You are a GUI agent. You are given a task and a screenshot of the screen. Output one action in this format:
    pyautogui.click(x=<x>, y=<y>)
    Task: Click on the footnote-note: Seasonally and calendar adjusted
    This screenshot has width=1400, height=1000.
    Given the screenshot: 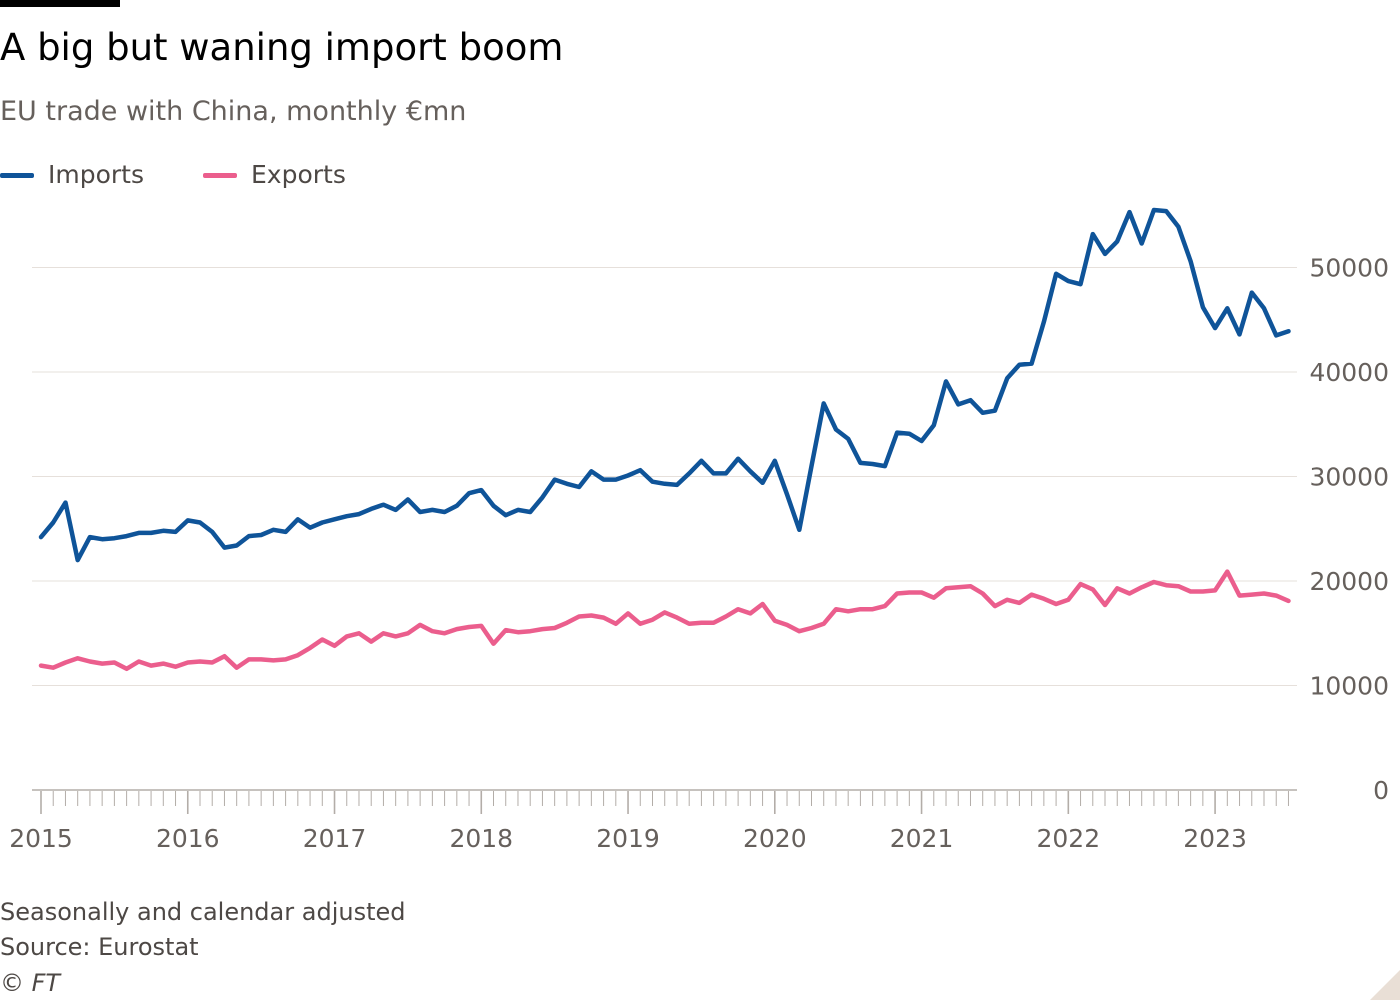 What is the action you would take?
    pyautogui.click(x=203, y=912)
    